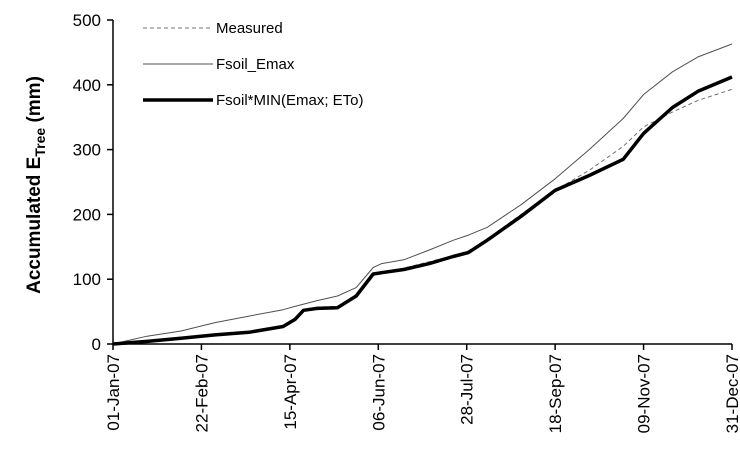  Describe the element at coordinates (467, 389) in the screenshot. I see `x-tick-label: 28-Jul-07` at that location.